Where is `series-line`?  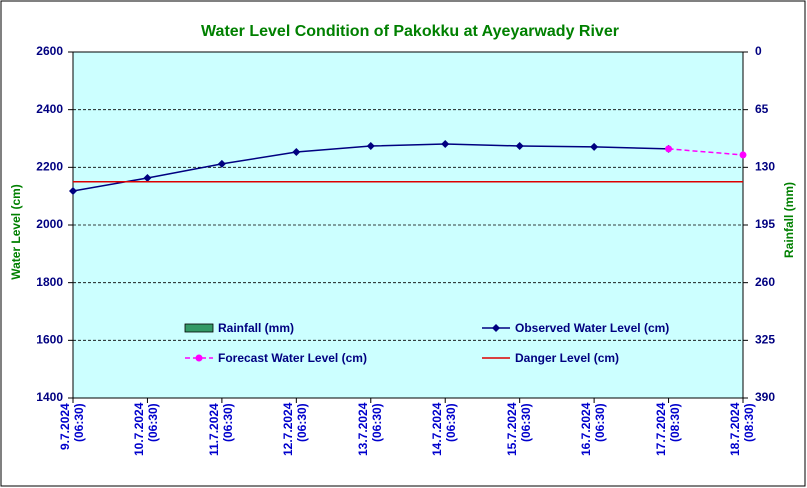
series-line is located at coordinates (706, 152).